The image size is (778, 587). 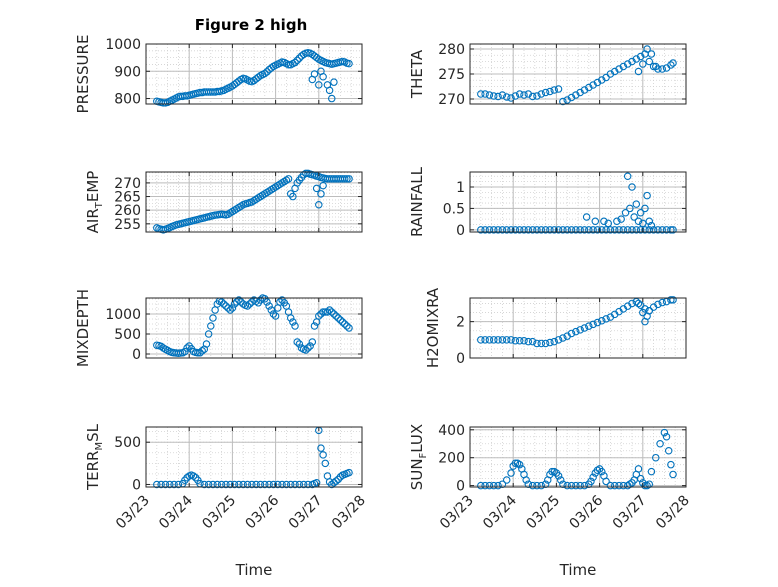 What do you see at coordinates (176, 512) in the screenshot?
I see `x-tick-label: 03/24` at bounding box center [176, 512].